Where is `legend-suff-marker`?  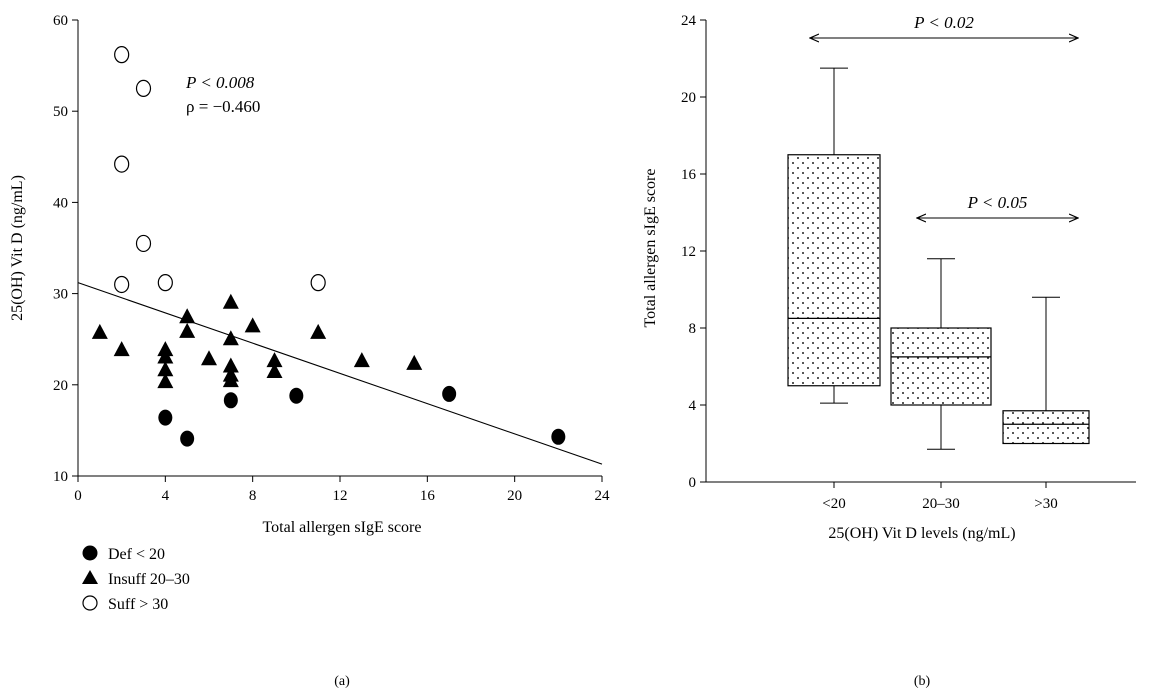 legend-suff-marker is located at coordinates (90, 603).